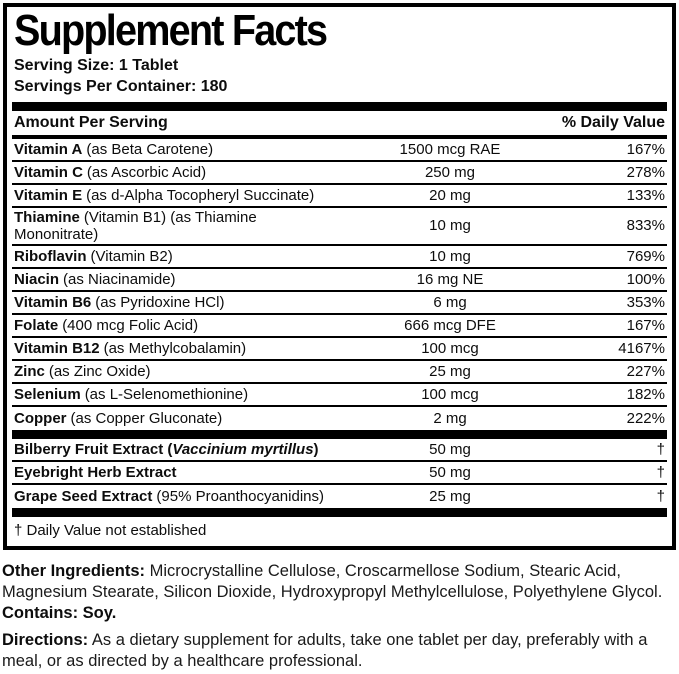  I want to click on divider-thick-botanicals, so click(339, 434).